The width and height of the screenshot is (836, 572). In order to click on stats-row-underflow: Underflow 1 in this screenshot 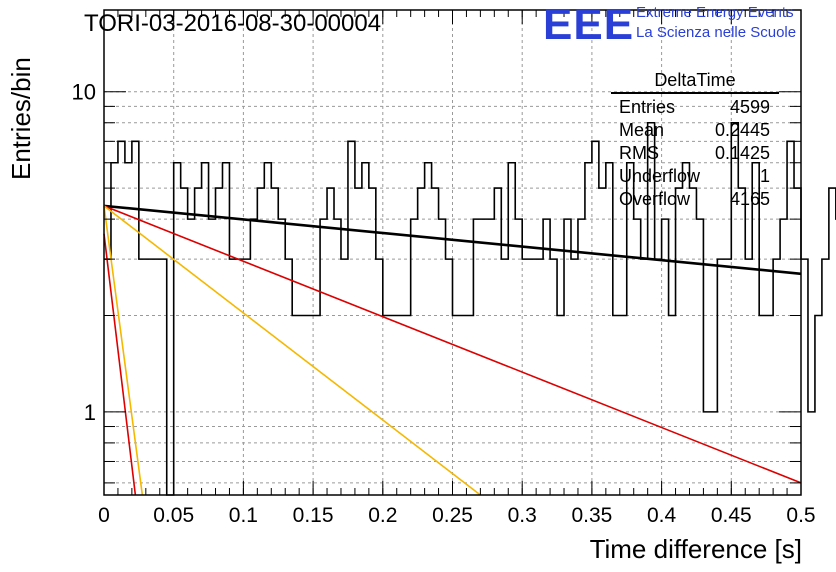, I will do `click(695, 176)`.